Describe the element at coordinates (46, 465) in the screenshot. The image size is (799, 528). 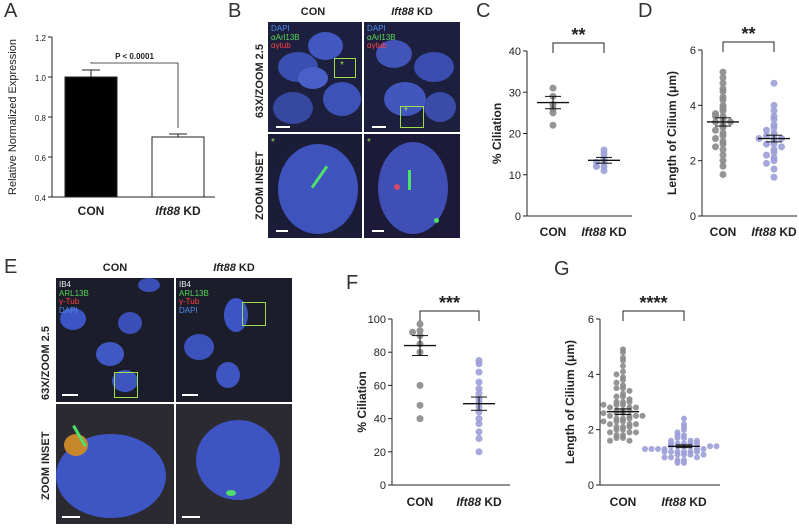
I see `panel-e-row2-label: ZOOM INSET` at that location.